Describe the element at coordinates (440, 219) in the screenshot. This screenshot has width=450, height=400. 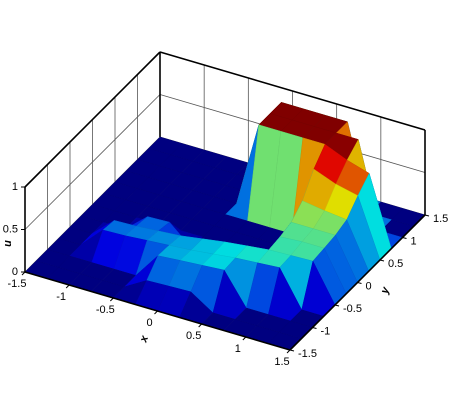
I see `y-tick-label: 1.5` at that location.